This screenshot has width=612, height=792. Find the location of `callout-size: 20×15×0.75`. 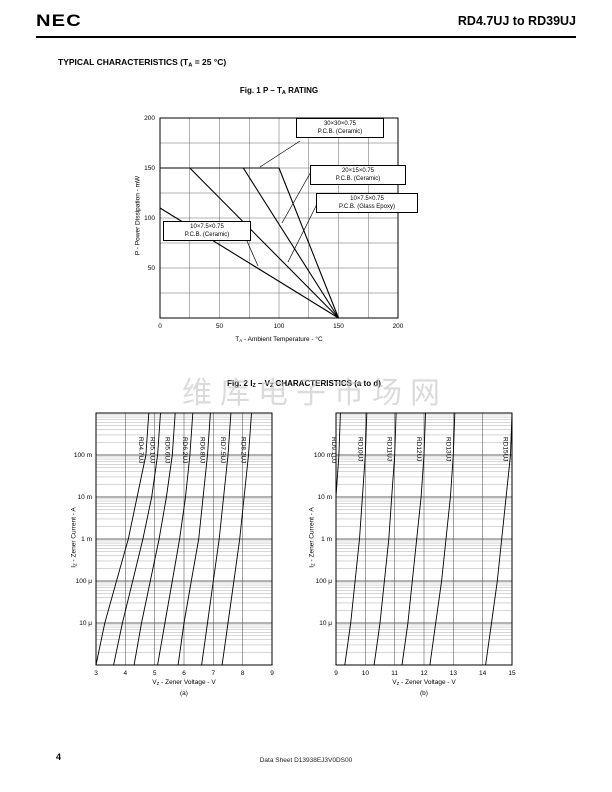

callout-size: 20×15×0.75 is located at coordinates (358, 171).